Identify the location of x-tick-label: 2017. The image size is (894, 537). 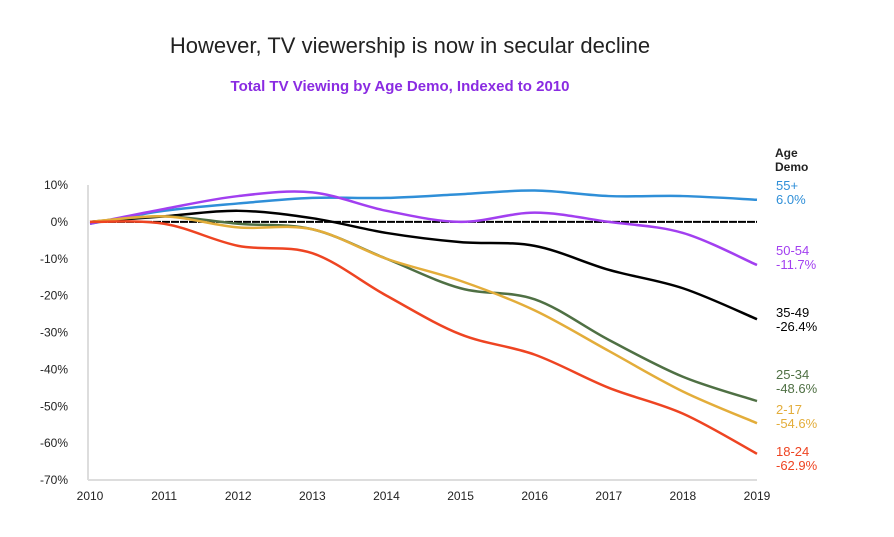
(608, 496).